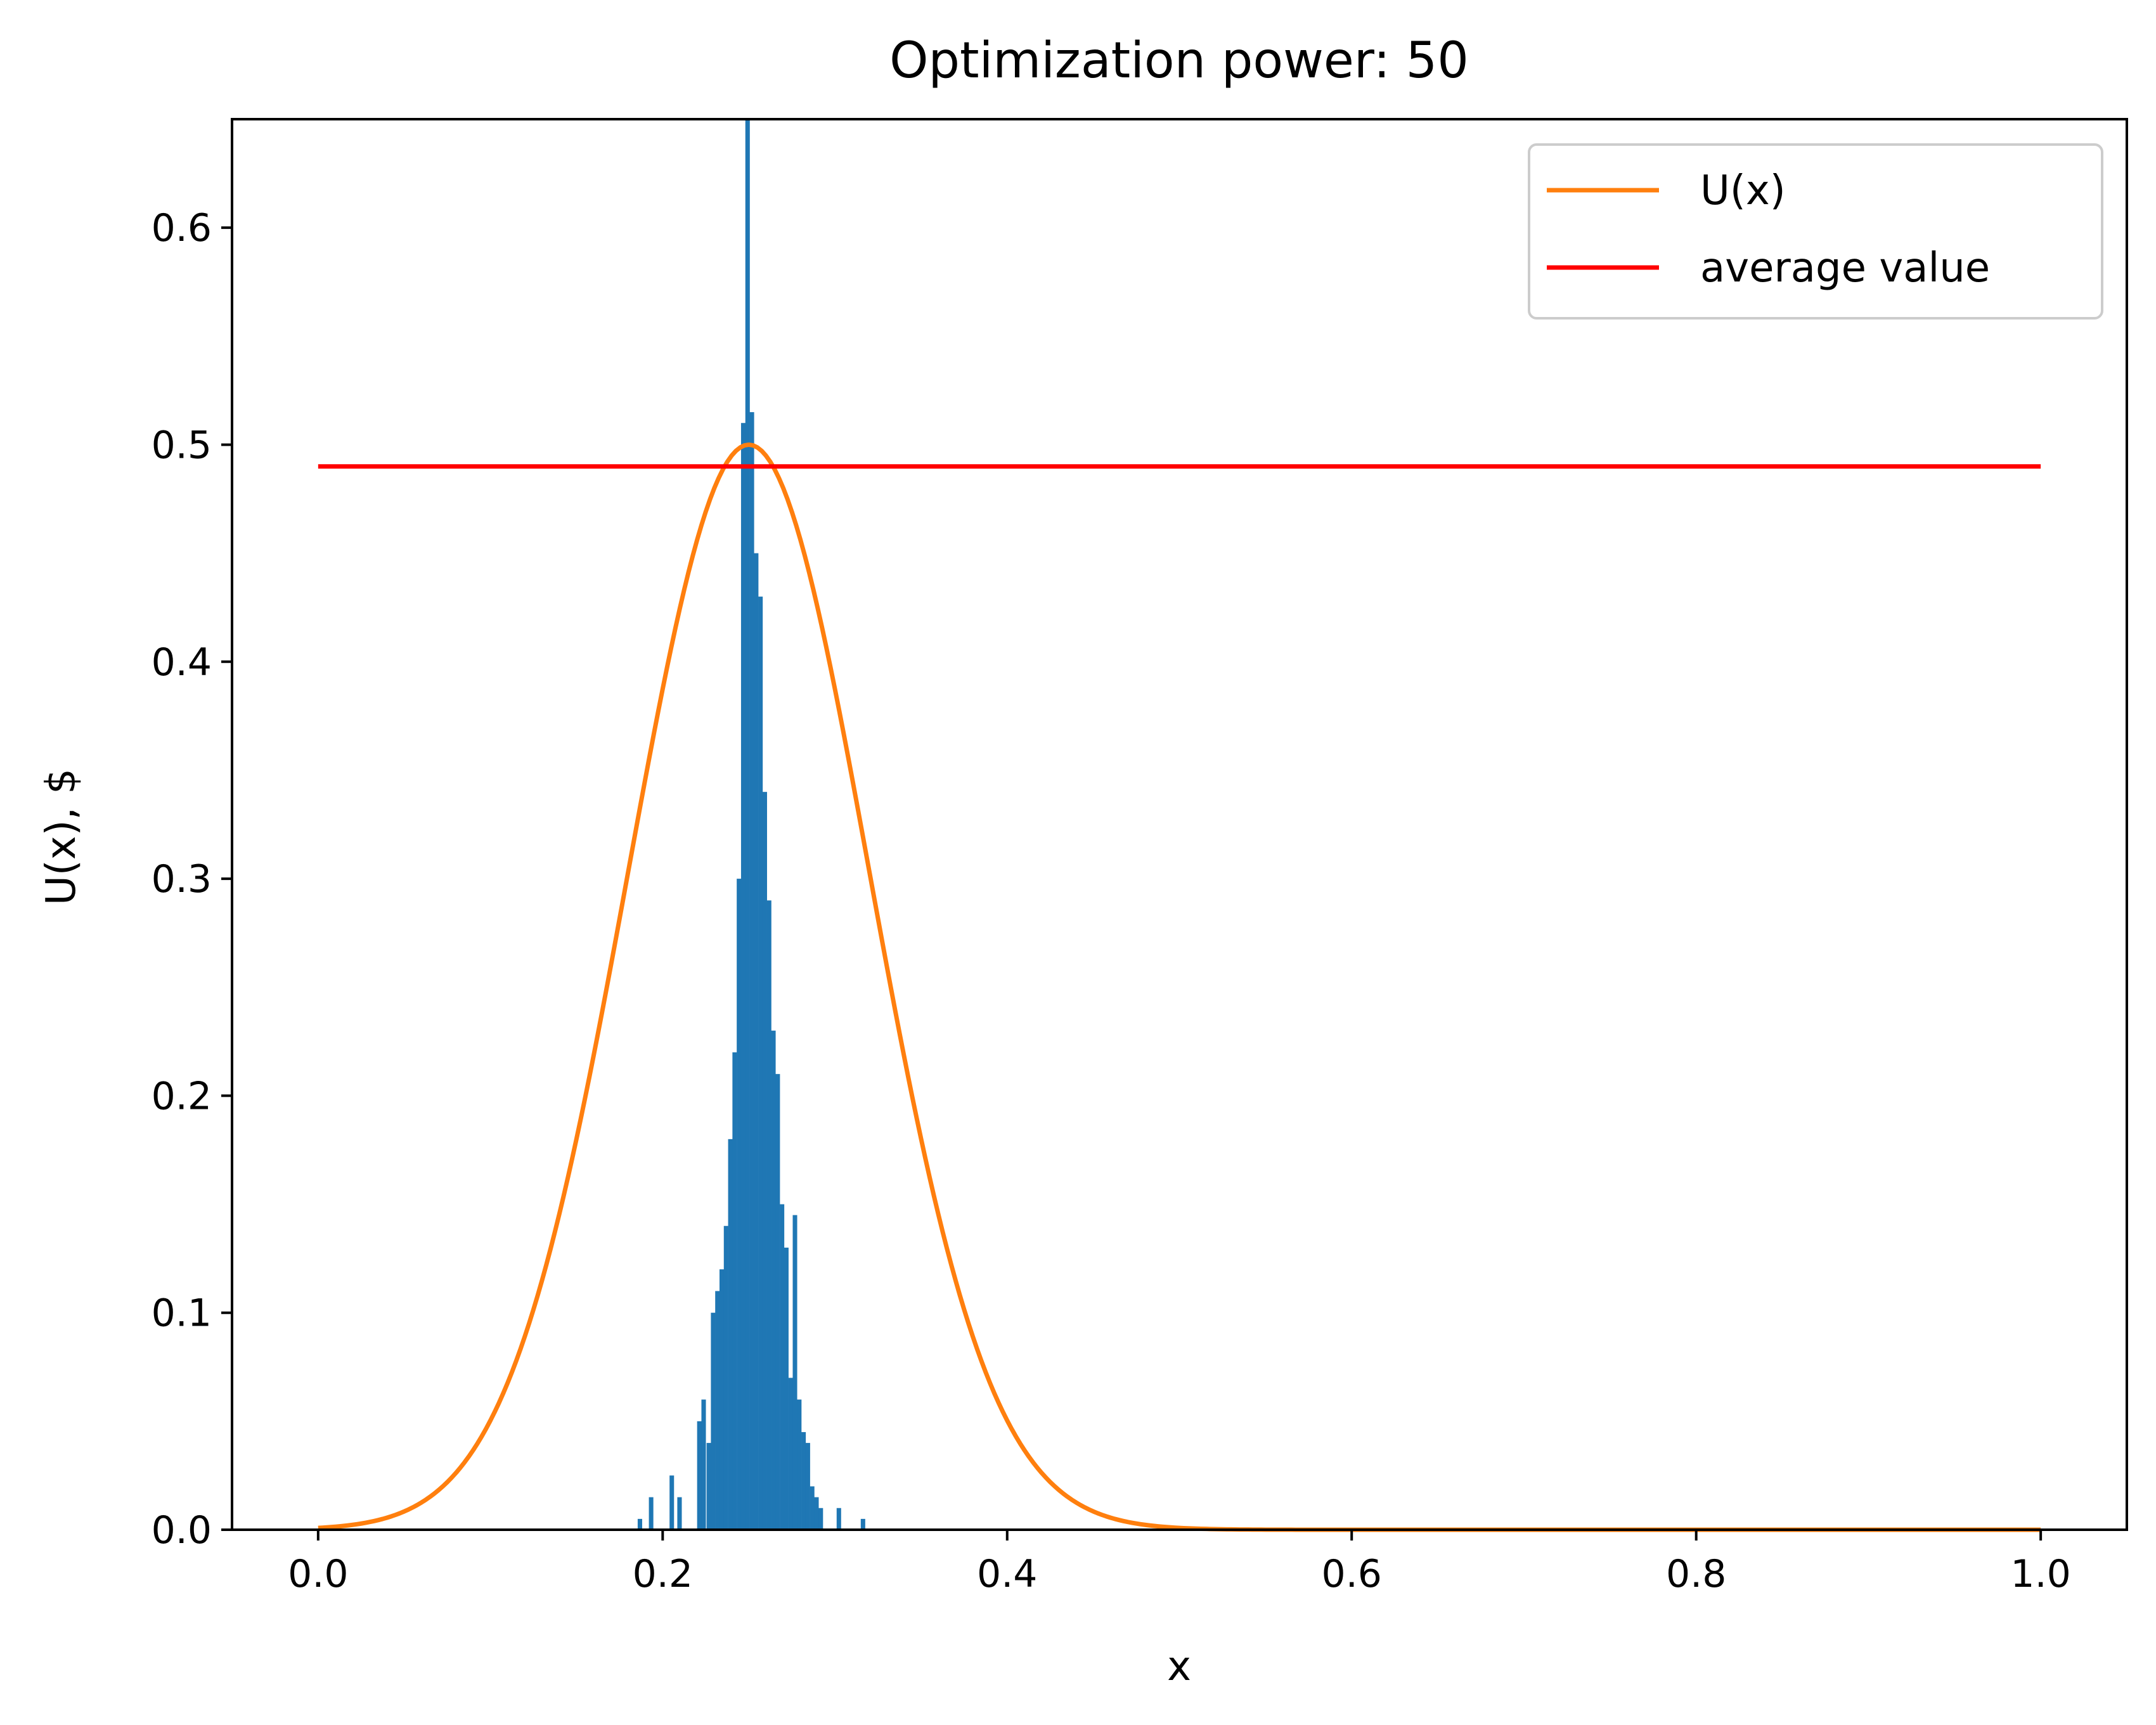 The height and width of the screenshot is (1725, 2156). I want to click on legend: U(x) average value, so click(1815, 231).